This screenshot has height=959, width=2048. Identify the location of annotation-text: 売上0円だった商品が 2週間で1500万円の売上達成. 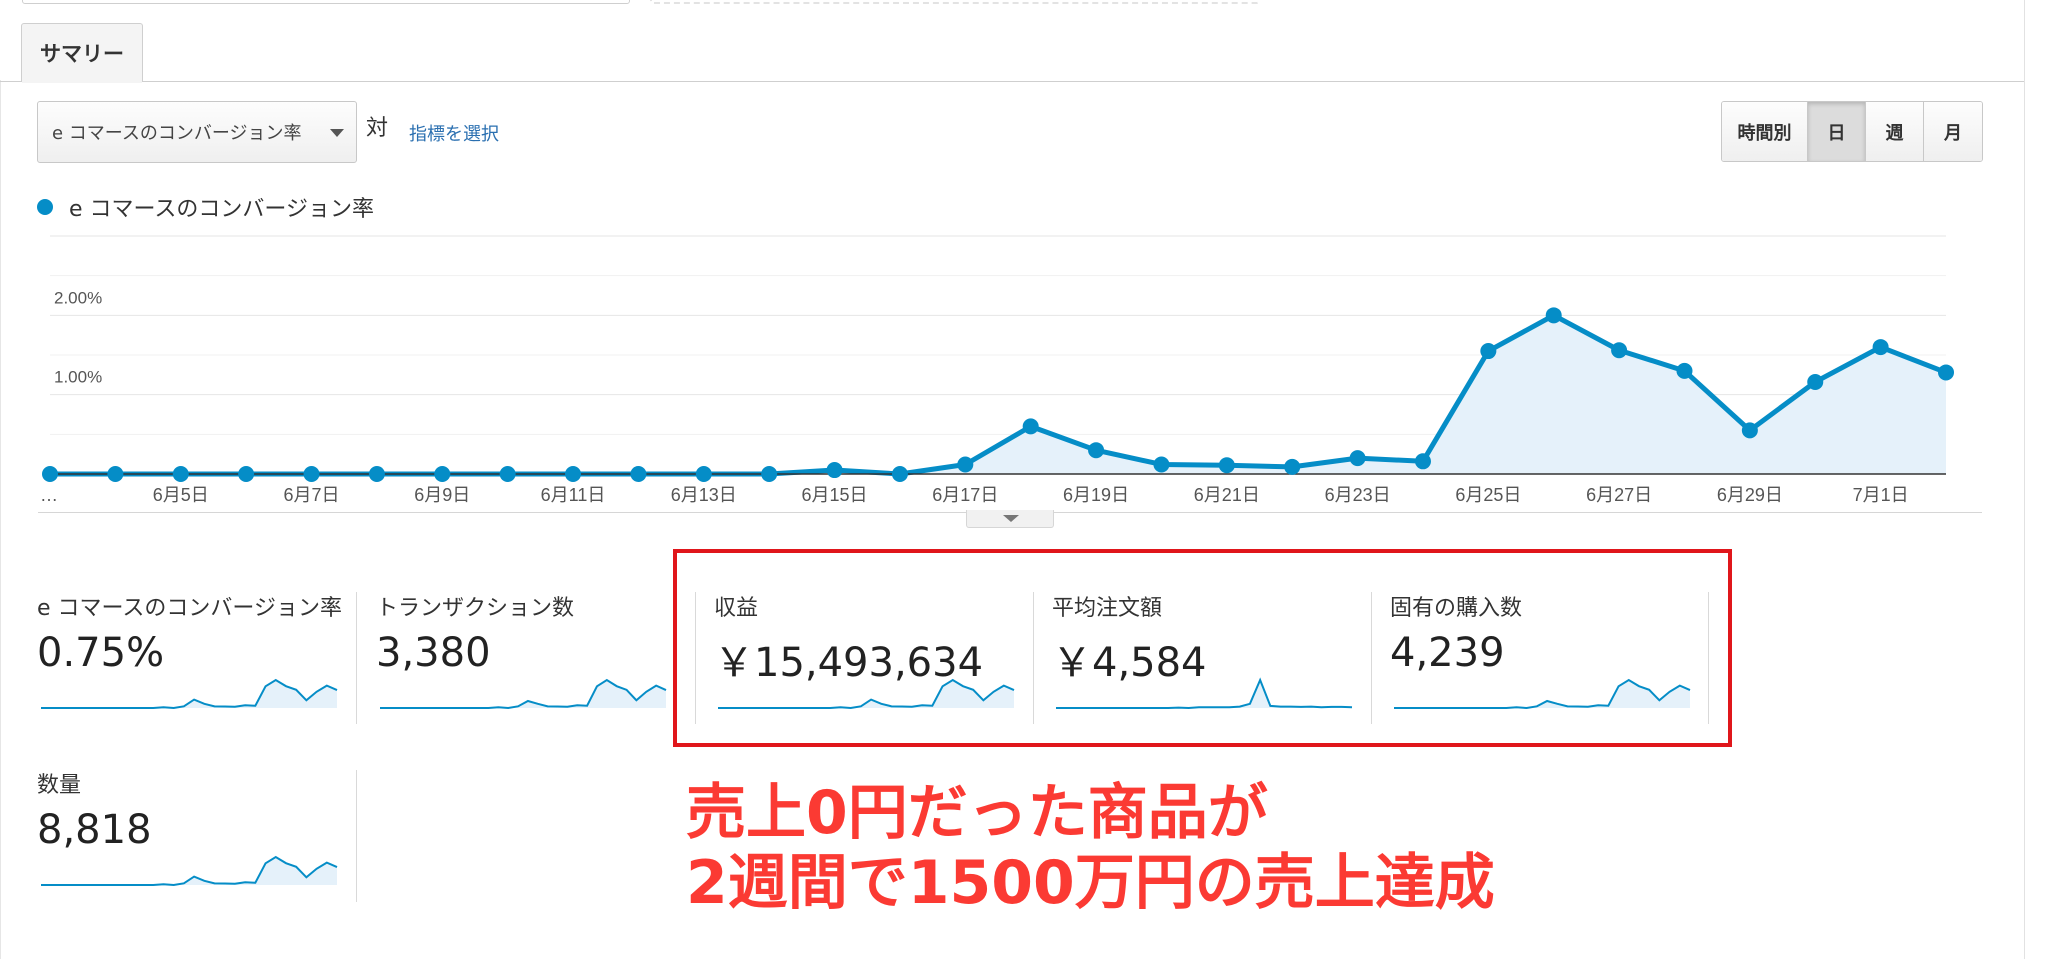
(1090, 848).